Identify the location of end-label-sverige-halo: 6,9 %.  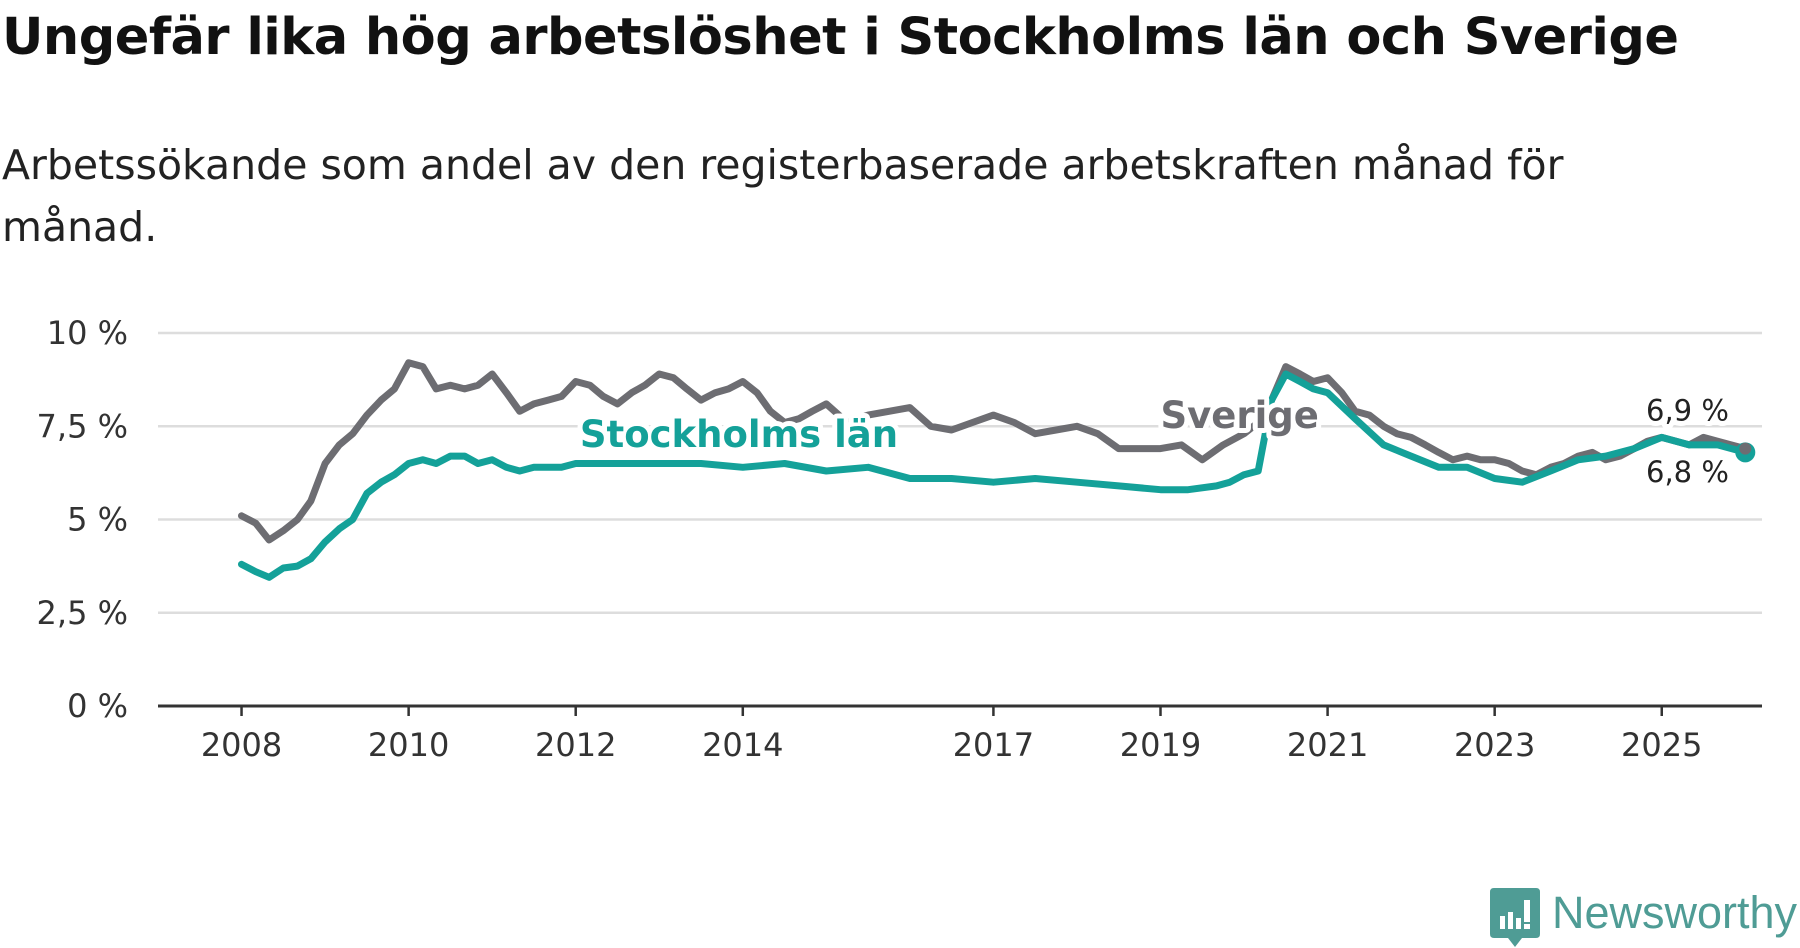
(1687, 411).